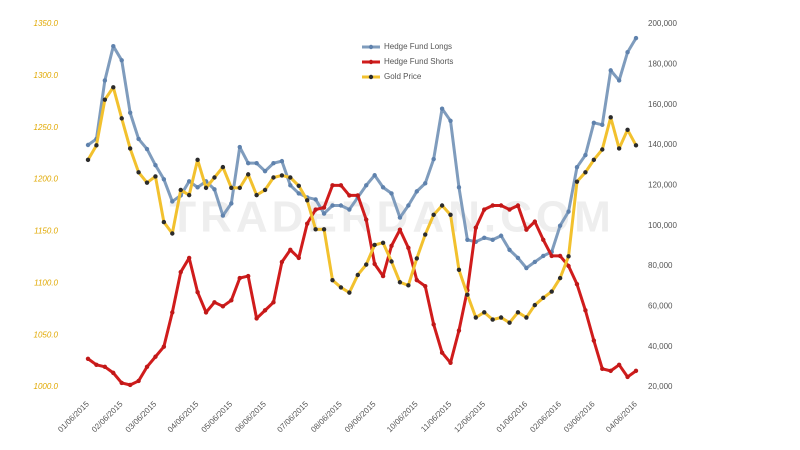 This screenshot has width=800, height=450. I want to click on x-tick-label: 06/06/2015, so click(250, 416).